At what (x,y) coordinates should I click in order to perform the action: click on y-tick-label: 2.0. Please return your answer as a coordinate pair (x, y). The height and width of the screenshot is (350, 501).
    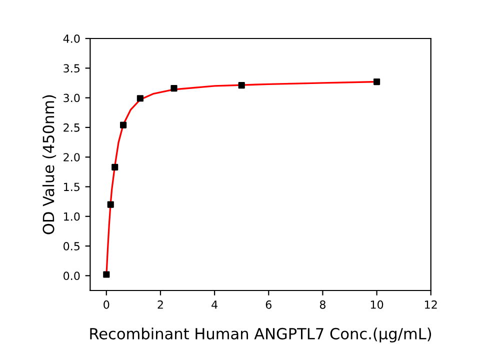
    Looking at the image, I should click on (72, 157).